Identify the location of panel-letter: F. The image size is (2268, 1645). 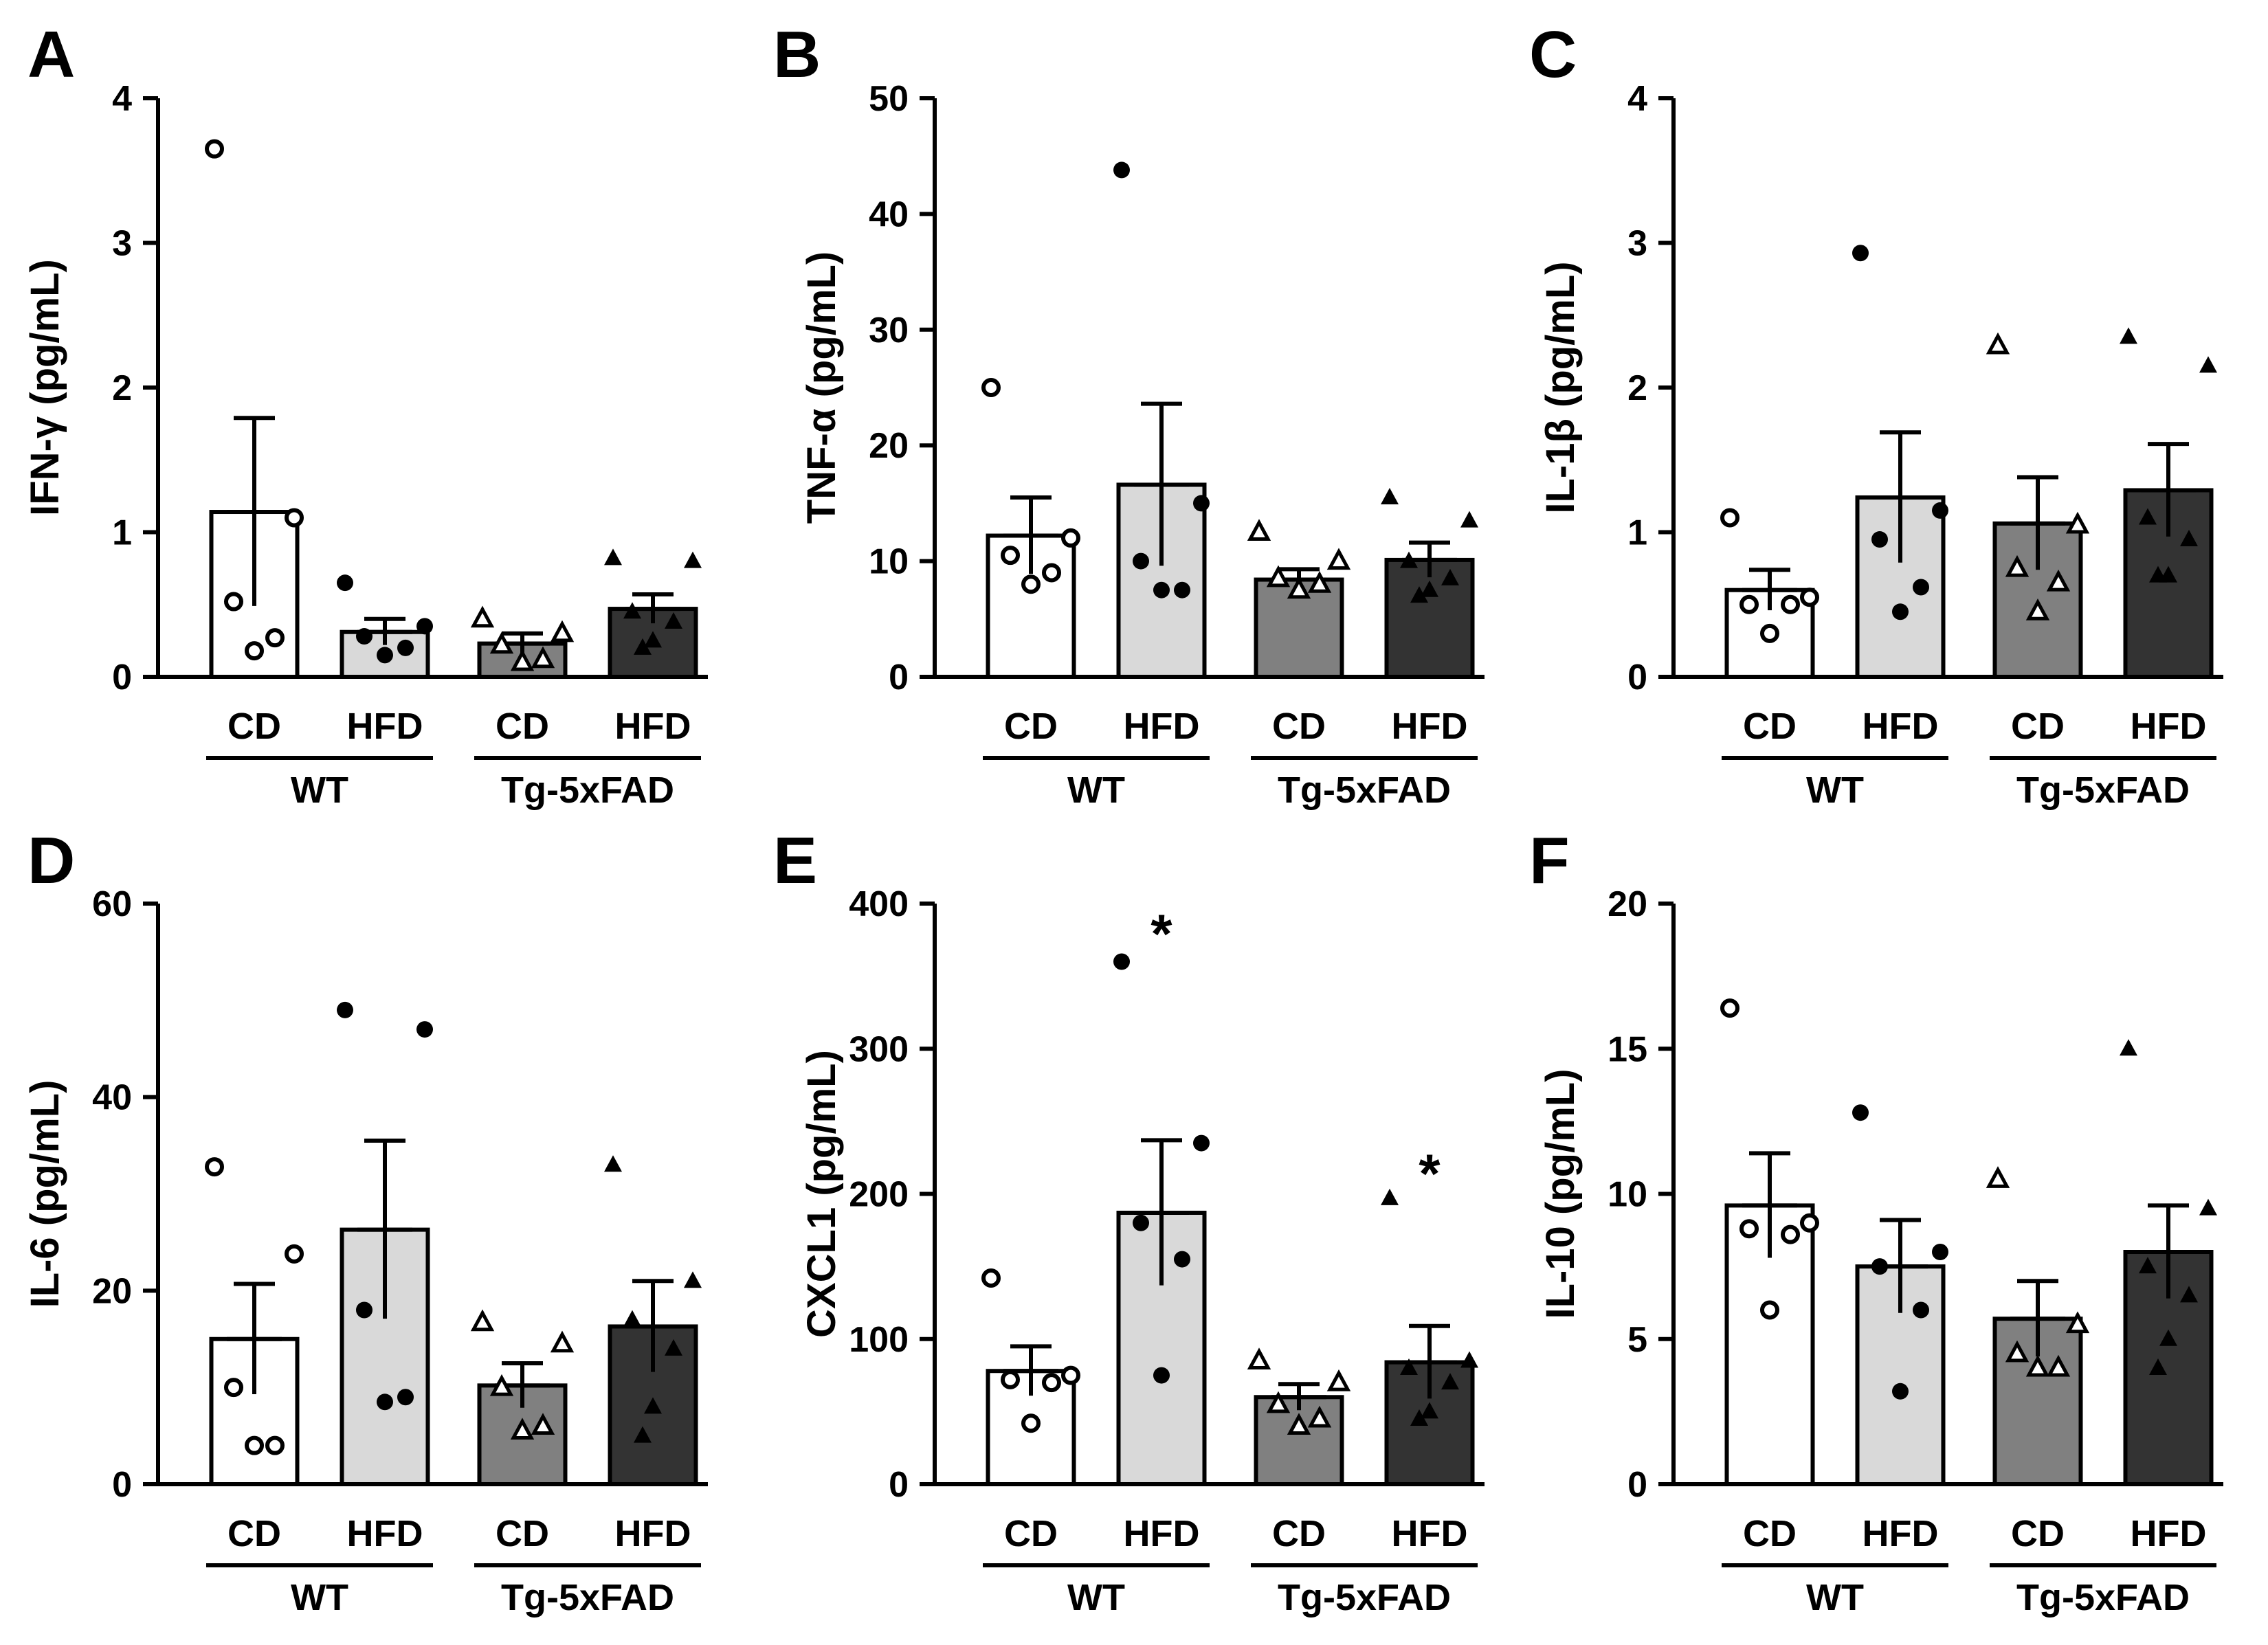
(1549, 861).